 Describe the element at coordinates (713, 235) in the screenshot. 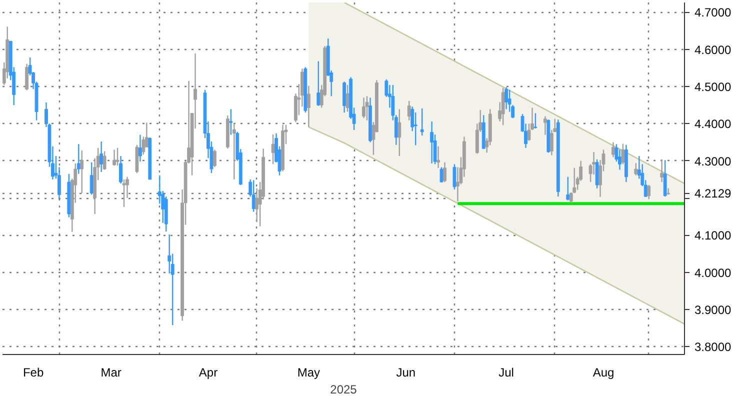

I see `y-tick-label: 4.1000` at that location.